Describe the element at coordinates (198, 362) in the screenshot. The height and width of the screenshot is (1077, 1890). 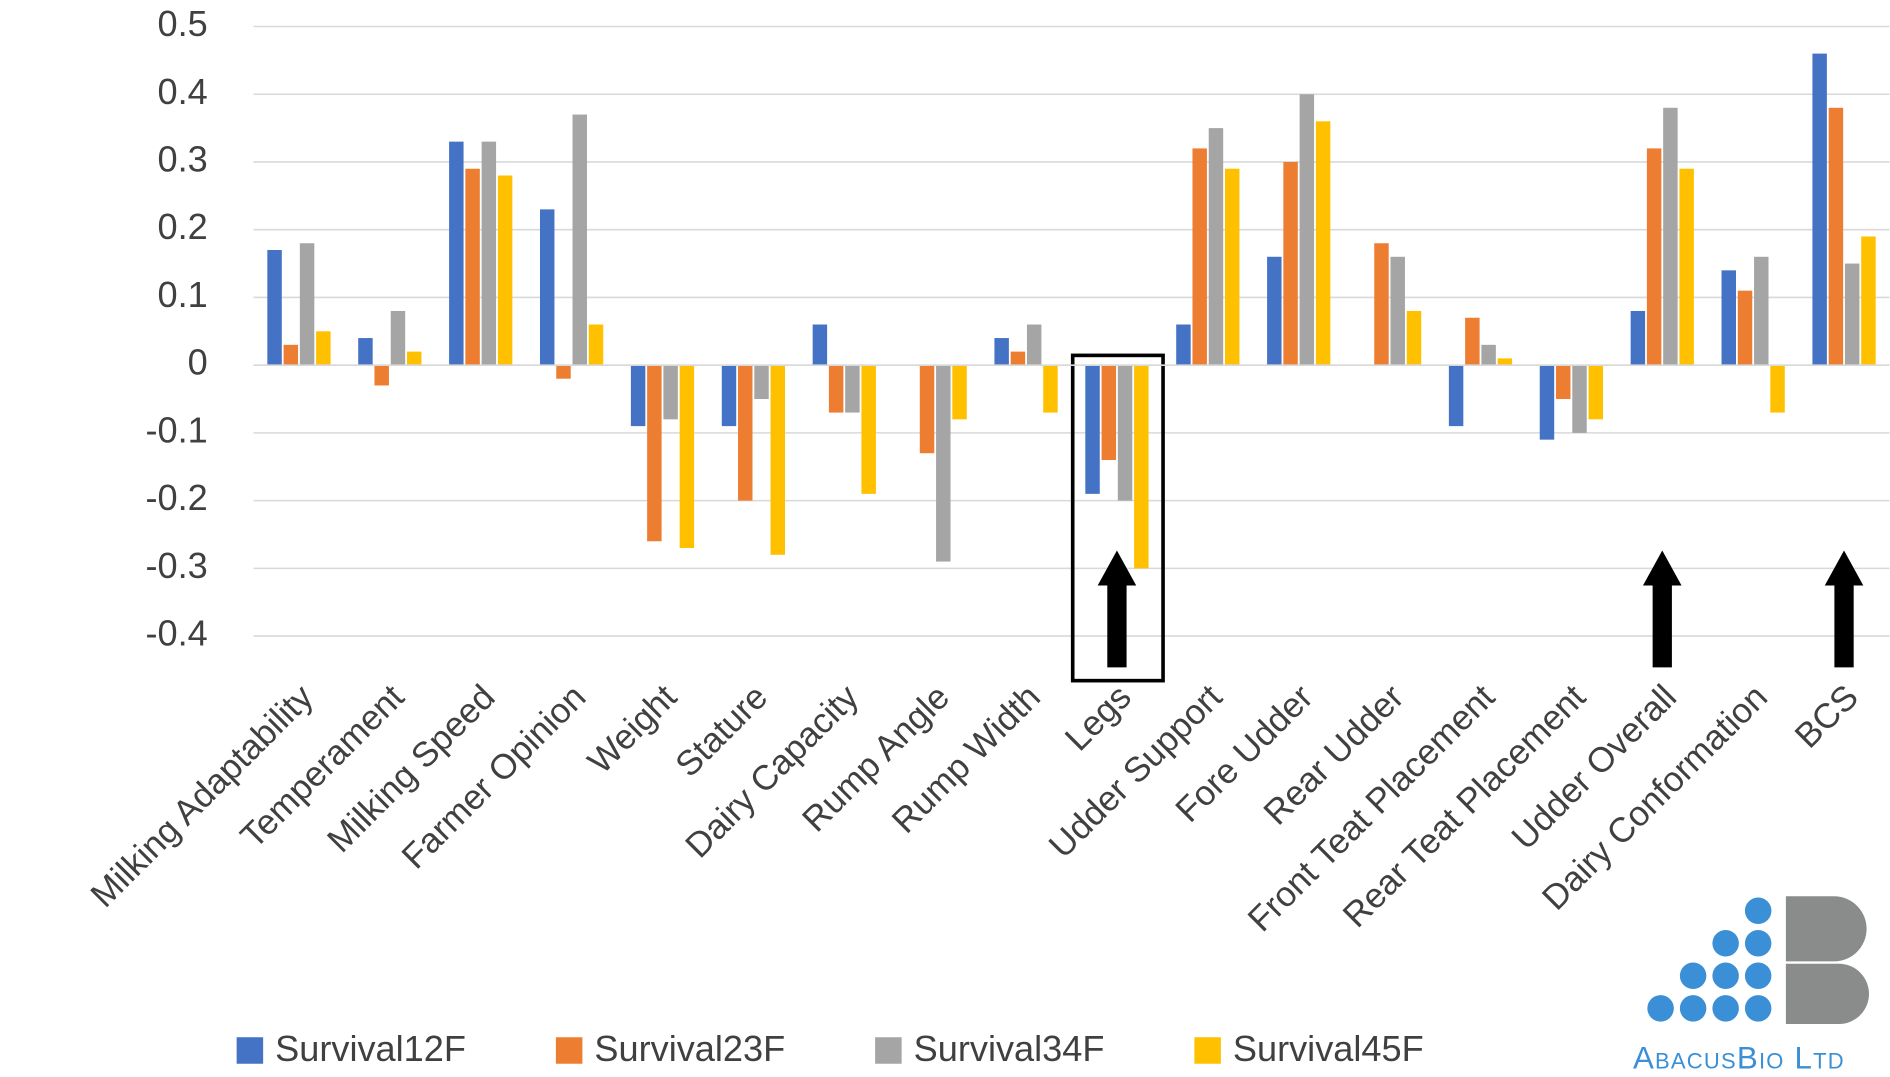
I see `y-tick-label: 0` at that location.